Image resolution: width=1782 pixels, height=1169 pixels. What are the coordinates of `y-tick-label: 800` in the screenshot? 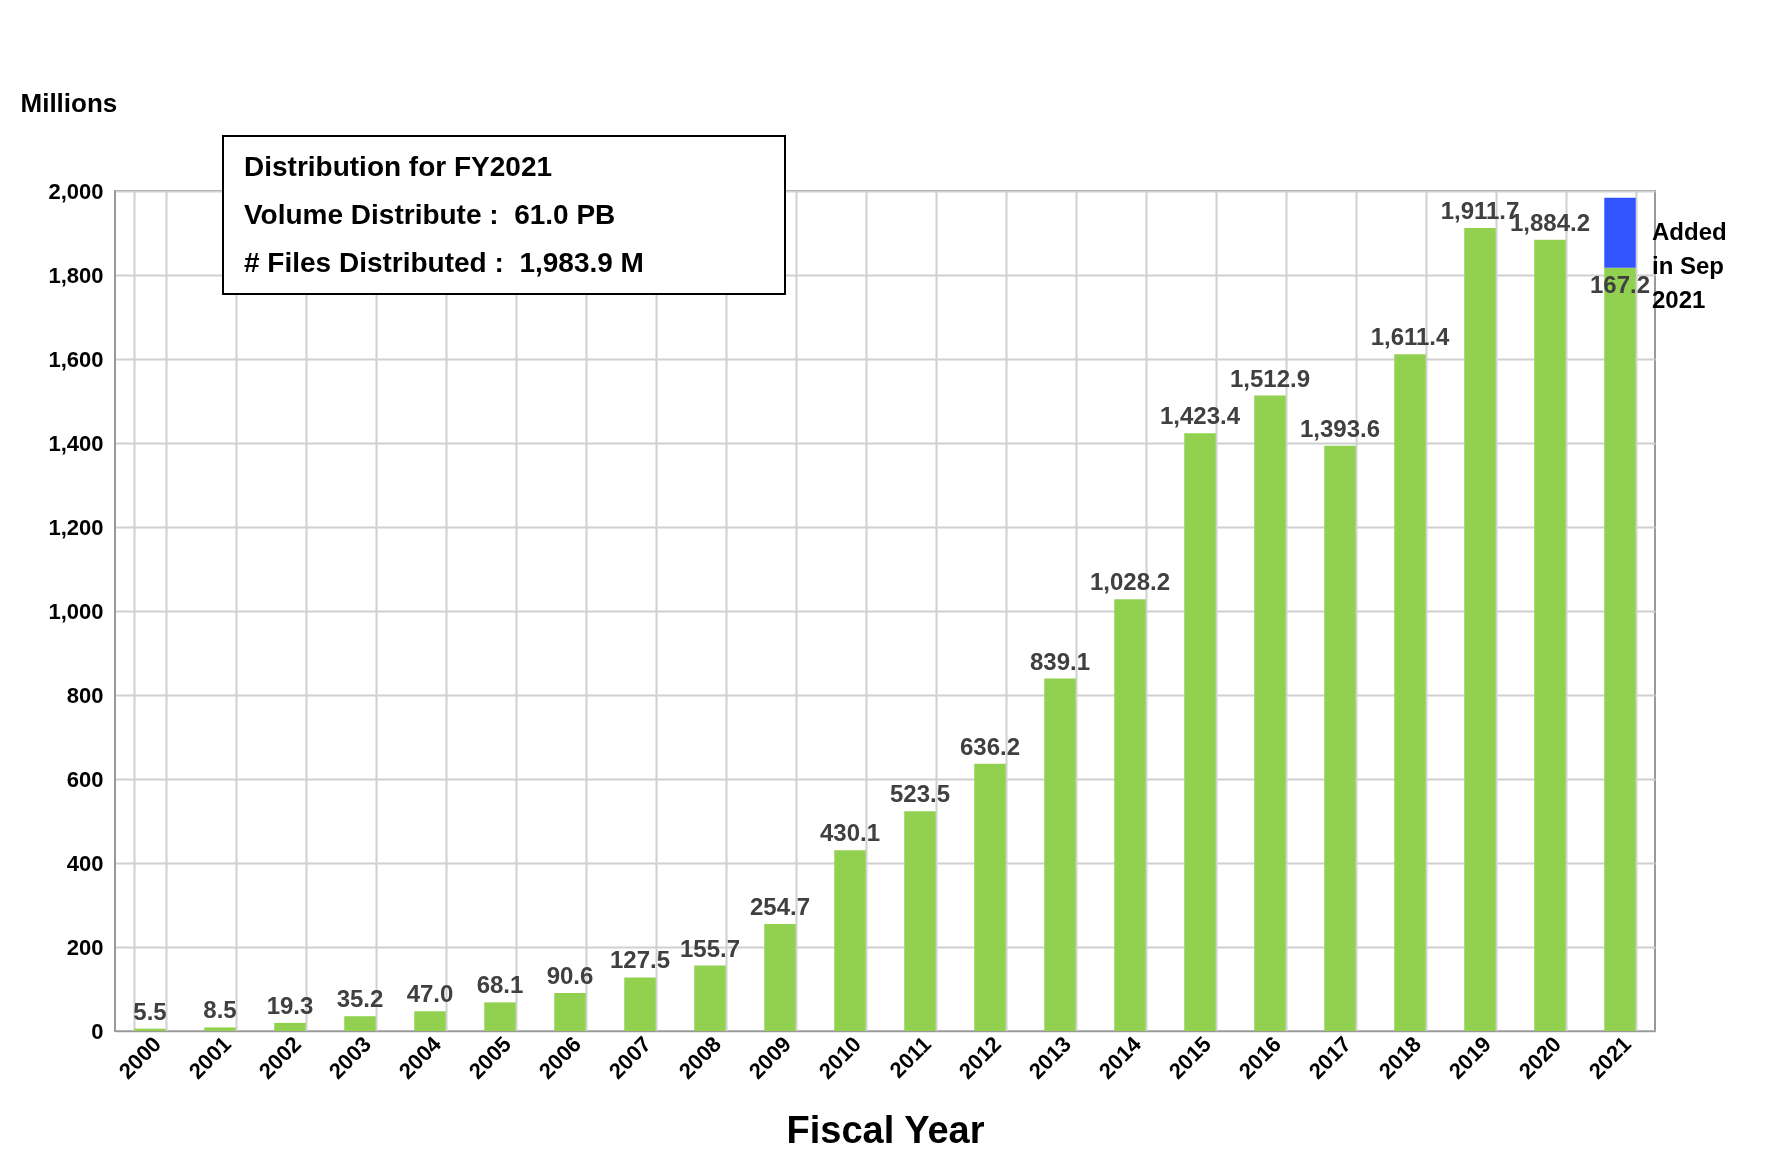 It's located at (85, 695).